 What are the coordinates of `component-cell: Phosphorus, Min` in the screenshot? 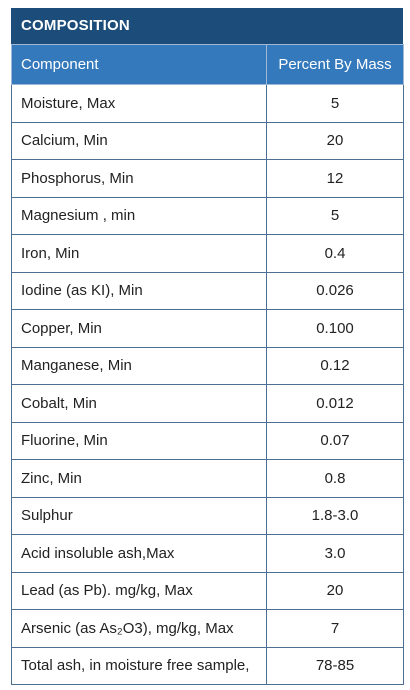 It's located at (139, 178).